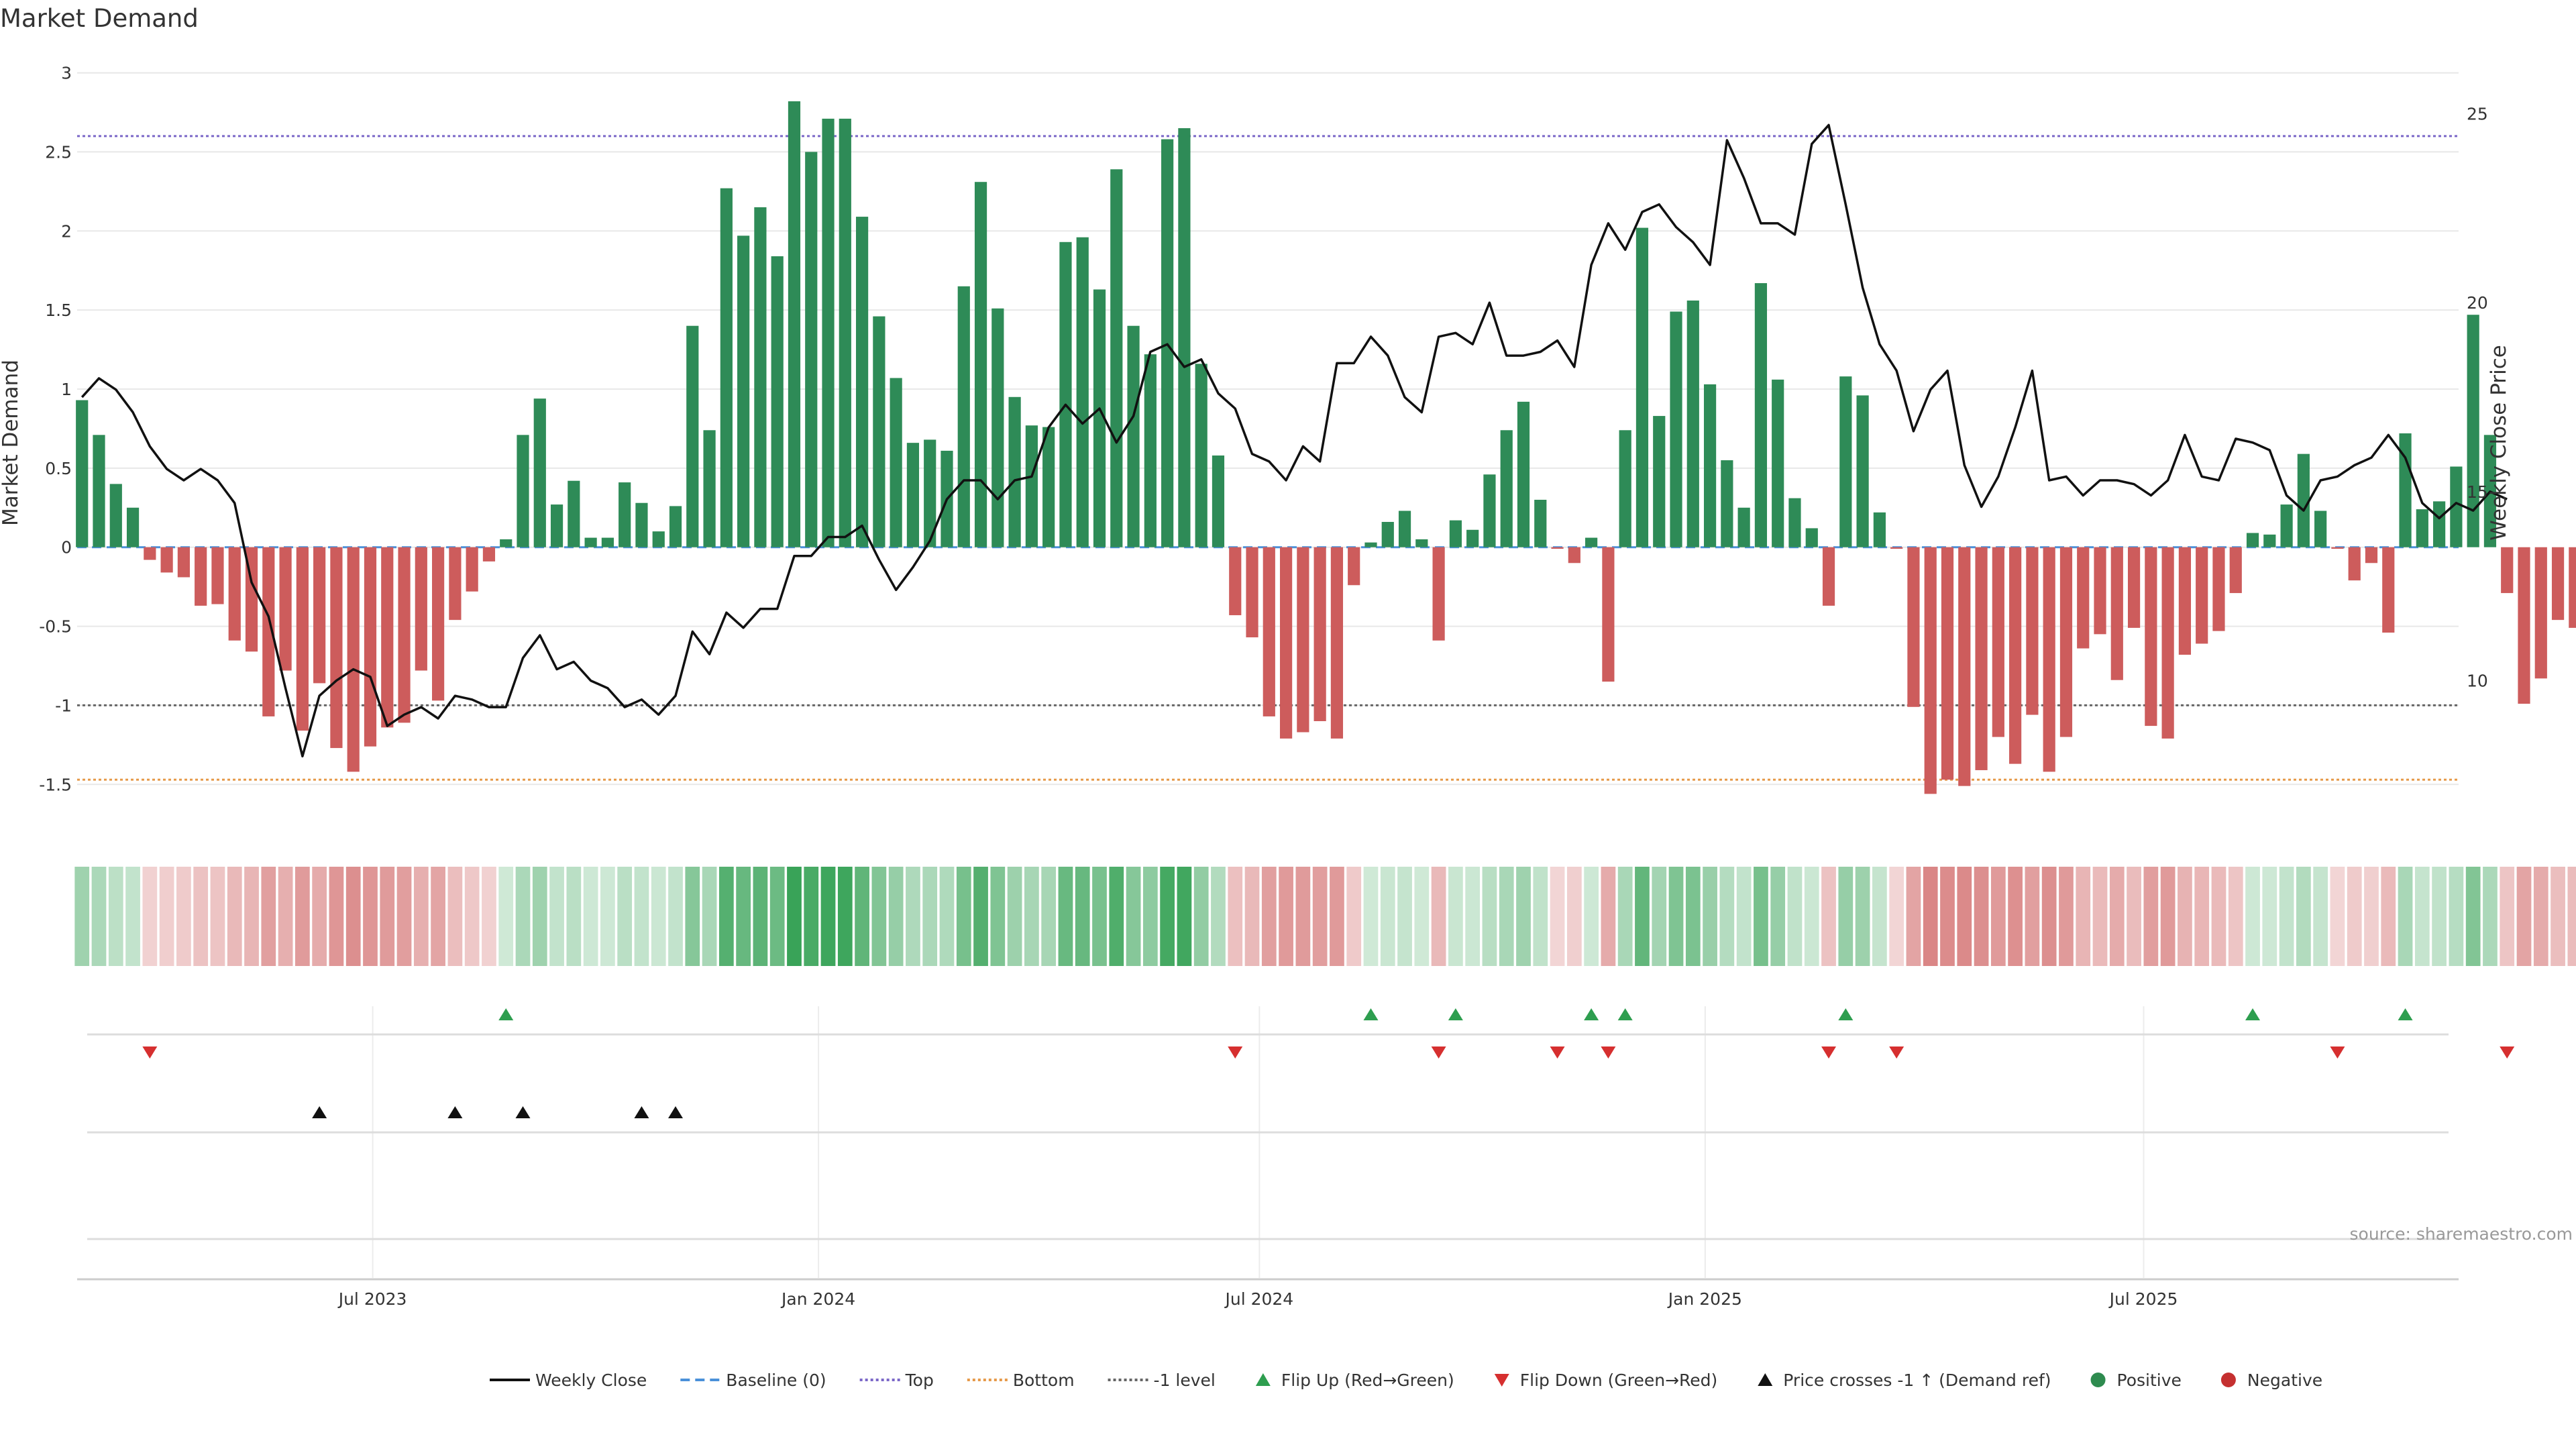  Describe the element at coordinates (2477, 681) in the screenshot. I see `y2-tick-label: 10` at that location.